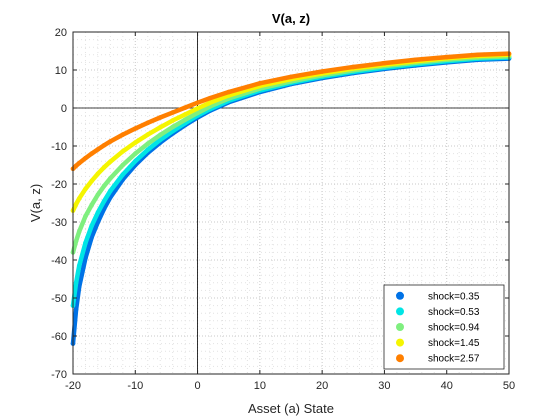 This screenshot has height=420, width=560. What do you see at coordinates (59, 375) in the screenshot?
I see `y-tick-label: -70` at bounding box center [59, 375].